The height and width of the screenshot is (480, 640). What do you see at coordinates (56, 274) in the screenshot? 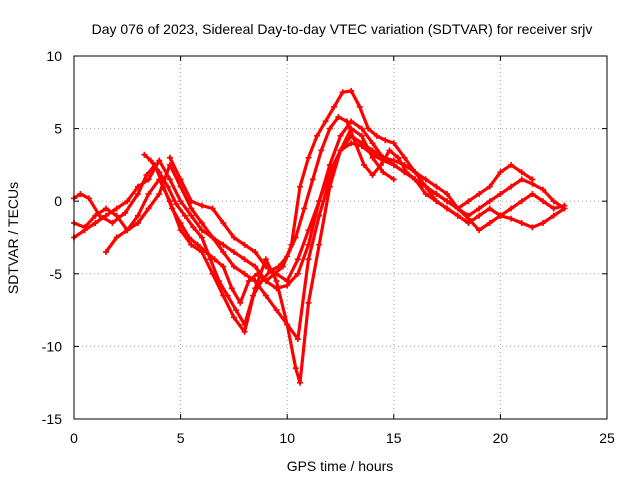
I see `y-tick-label: -5` at bounding box center [56, 274].